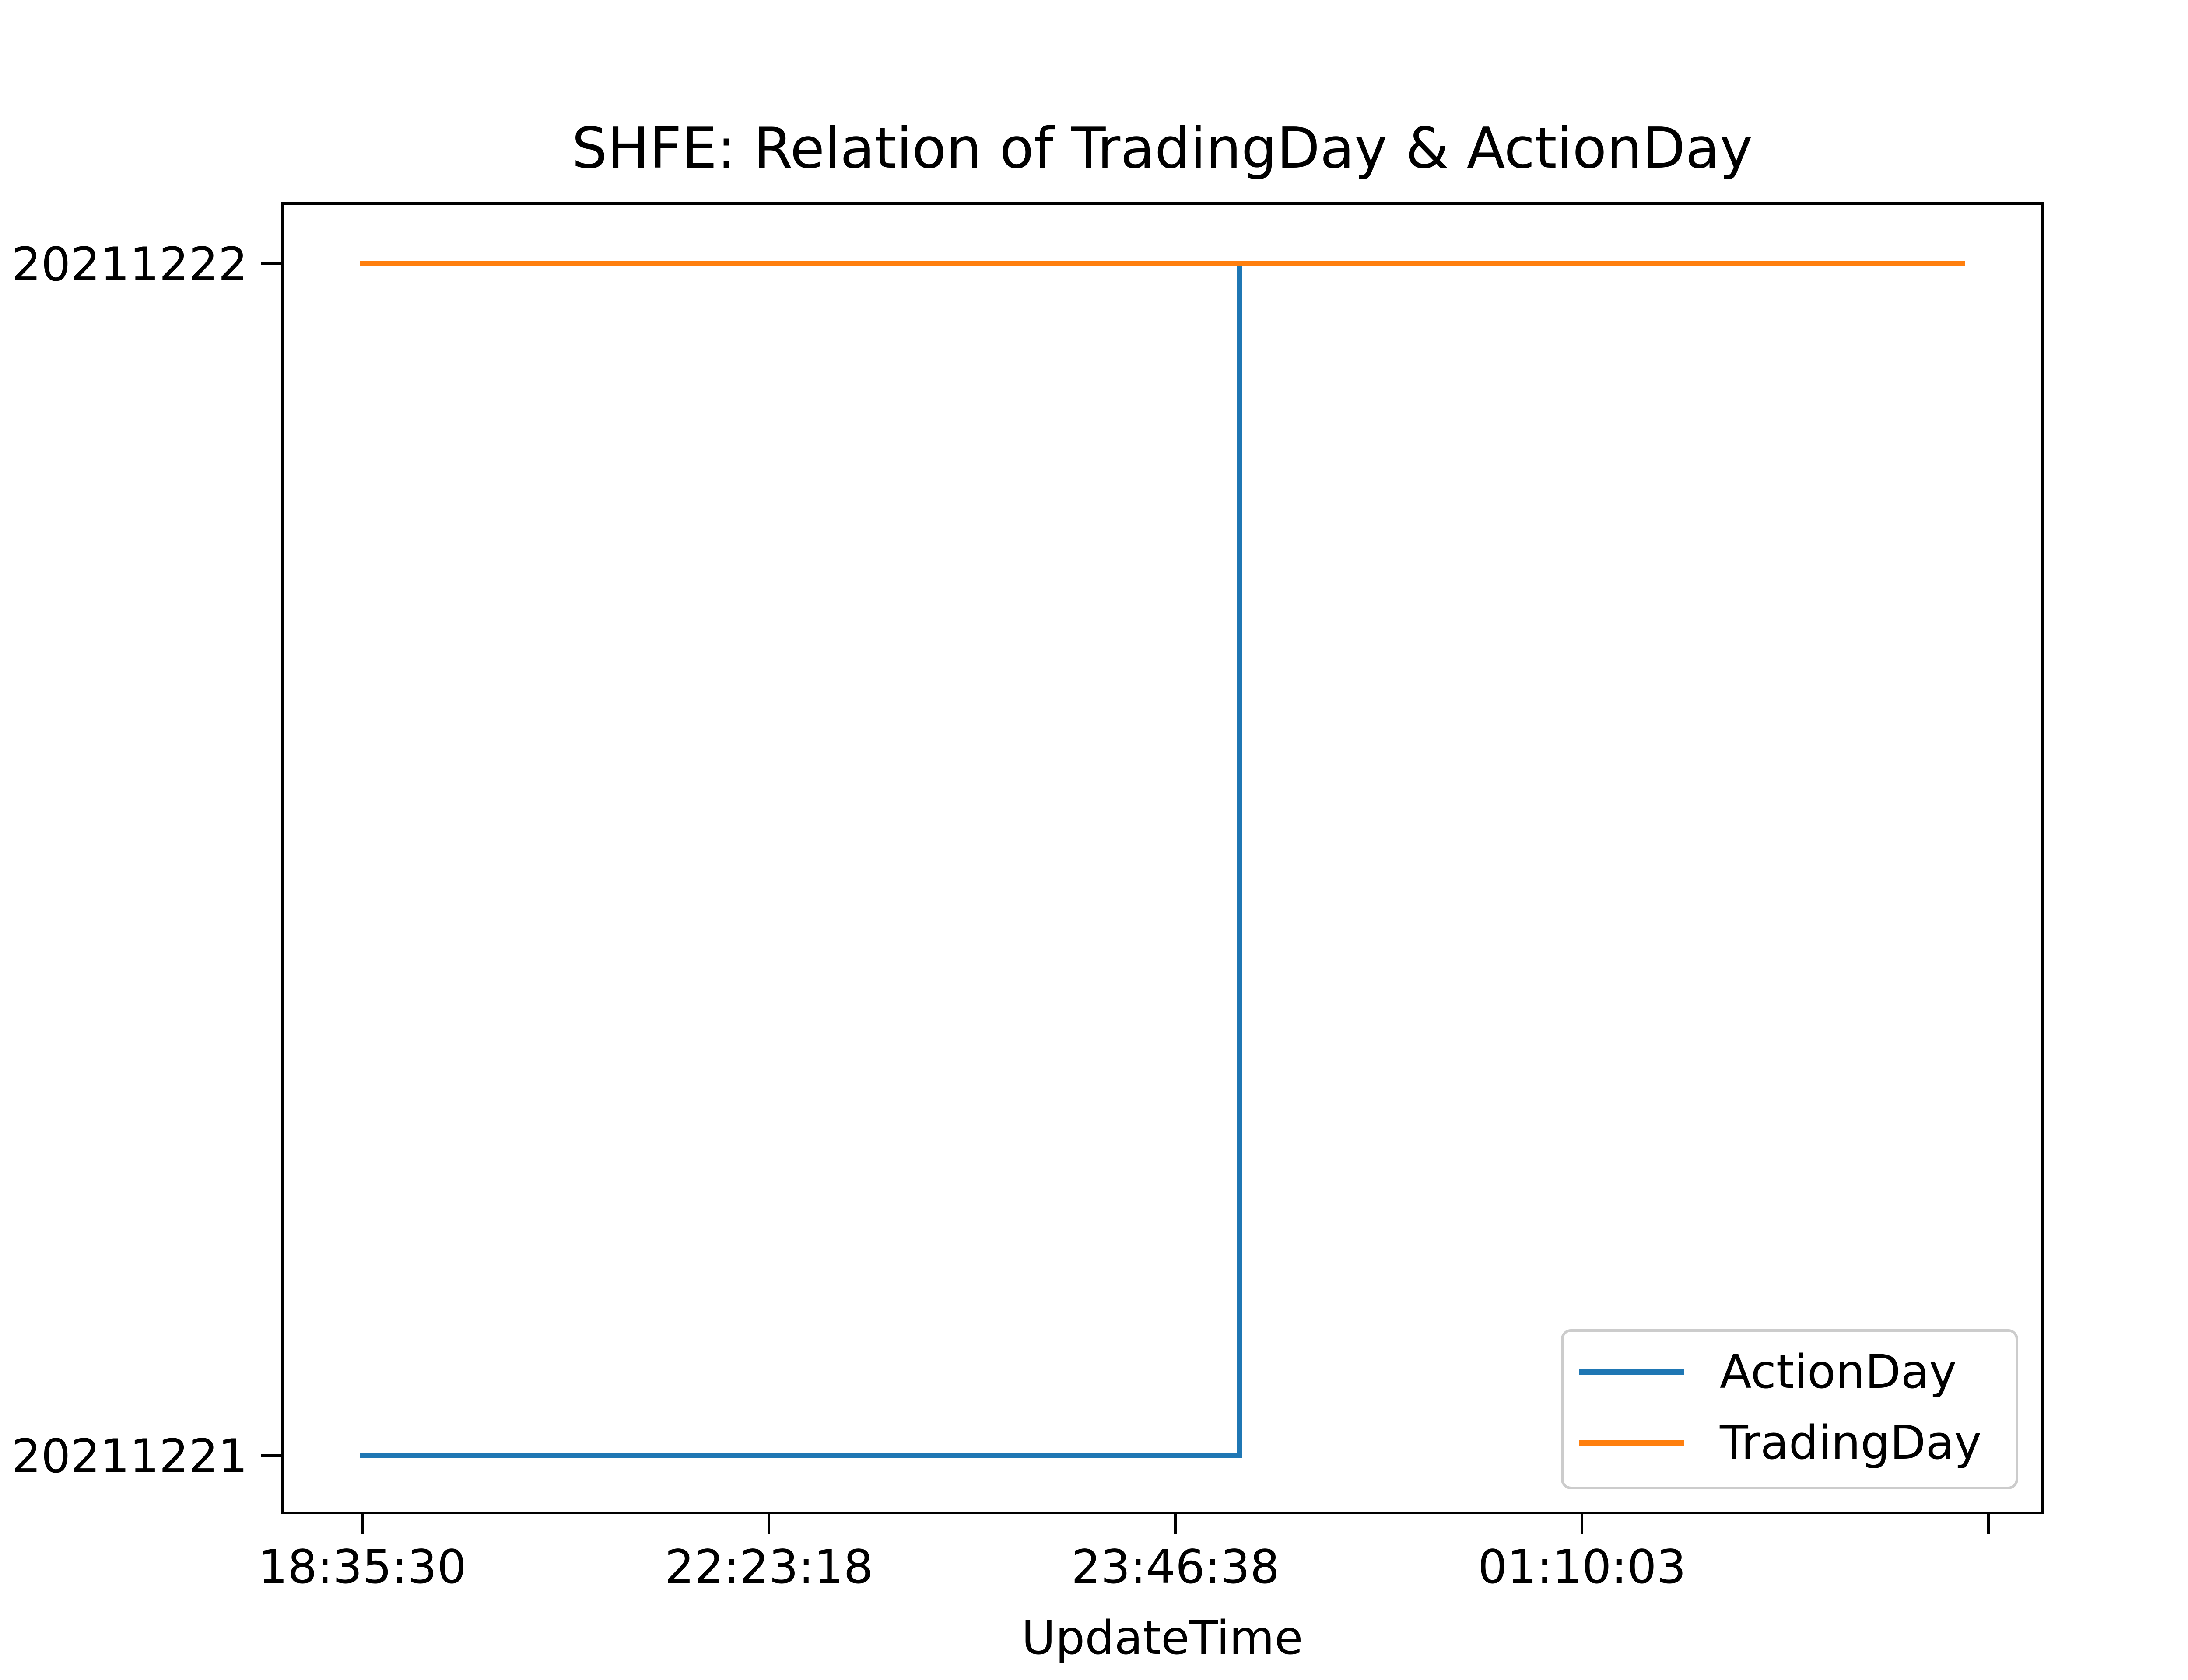 This screenshot has height=1680, width=2188. What do you see at coordinates (1850, 1443) in the screenshot?
I see `legend-label-tradingday: TradingDay` at bounding box center [1850, 1443].